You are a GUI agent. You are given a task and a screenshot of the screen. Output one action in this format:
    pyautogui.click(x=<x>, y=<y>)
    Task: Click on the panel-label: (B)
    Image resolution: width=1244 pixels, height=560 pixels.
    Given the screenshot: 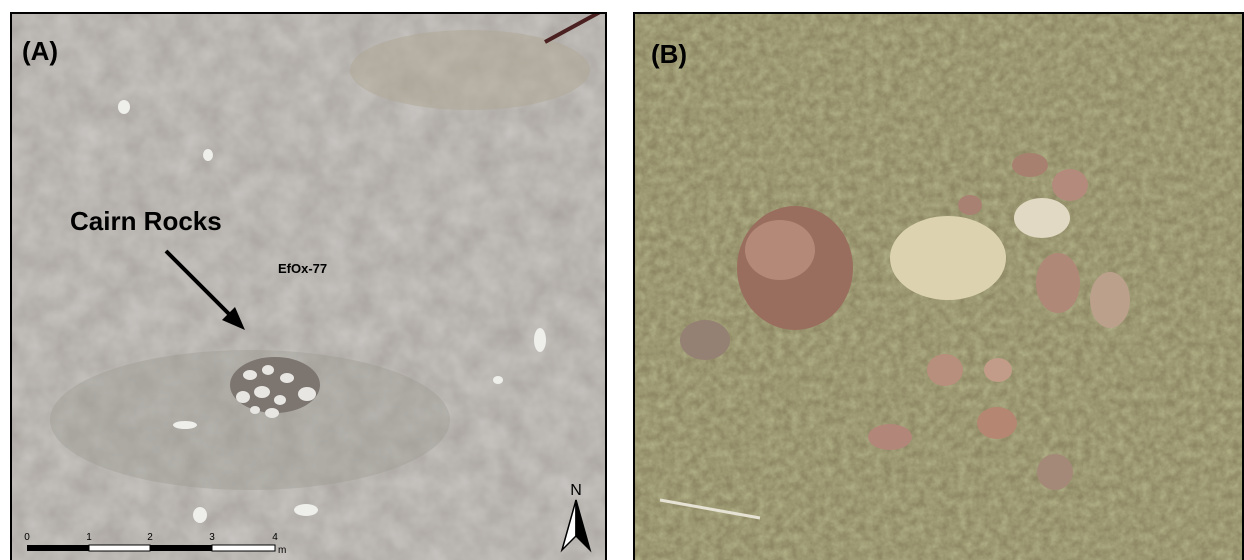 What is the action you would take?
    pyautogui.click(x=669, y=54)
    